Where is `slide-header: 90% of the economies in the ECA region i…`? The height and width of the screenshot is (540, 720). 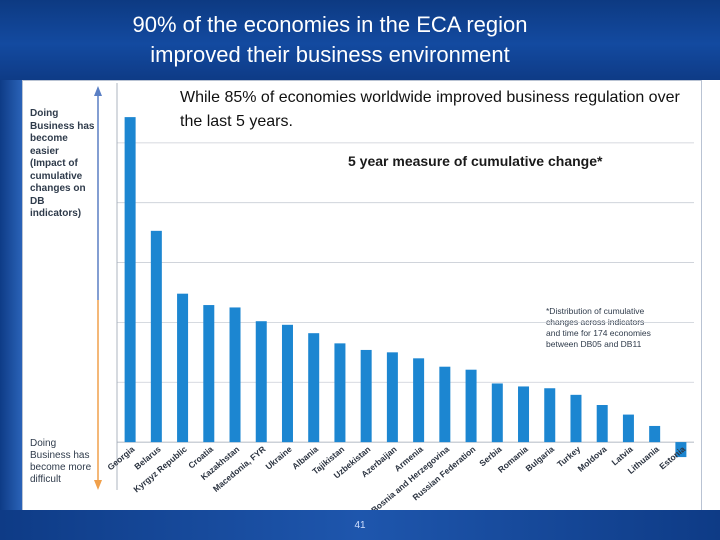 slide-header: 90% of the economies in the ECA region i… is located at coordinates (360, 40).